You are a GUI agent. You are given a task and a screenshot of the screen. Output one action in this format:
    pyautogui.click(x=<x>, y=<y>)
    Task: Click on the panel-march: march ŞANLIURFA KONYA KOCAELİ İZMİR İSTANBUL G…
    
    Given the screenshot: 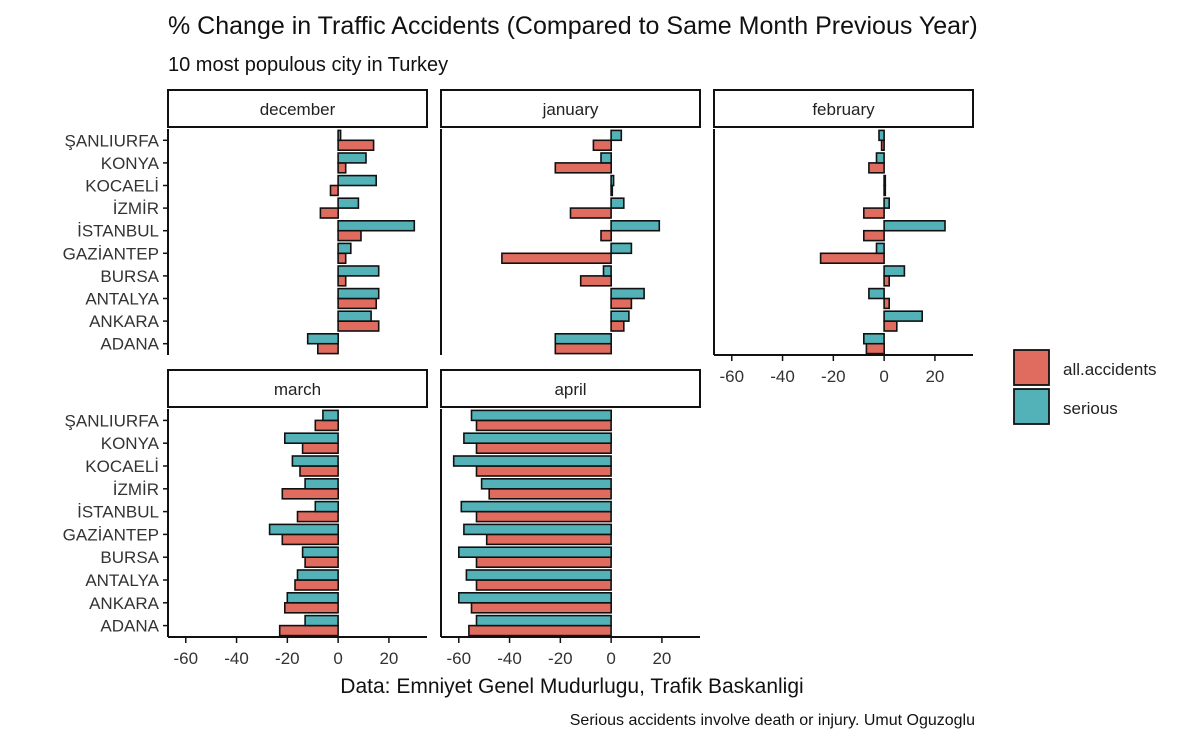 What is the action you would take?
    pyautogui.click(x=245, y=518)
    